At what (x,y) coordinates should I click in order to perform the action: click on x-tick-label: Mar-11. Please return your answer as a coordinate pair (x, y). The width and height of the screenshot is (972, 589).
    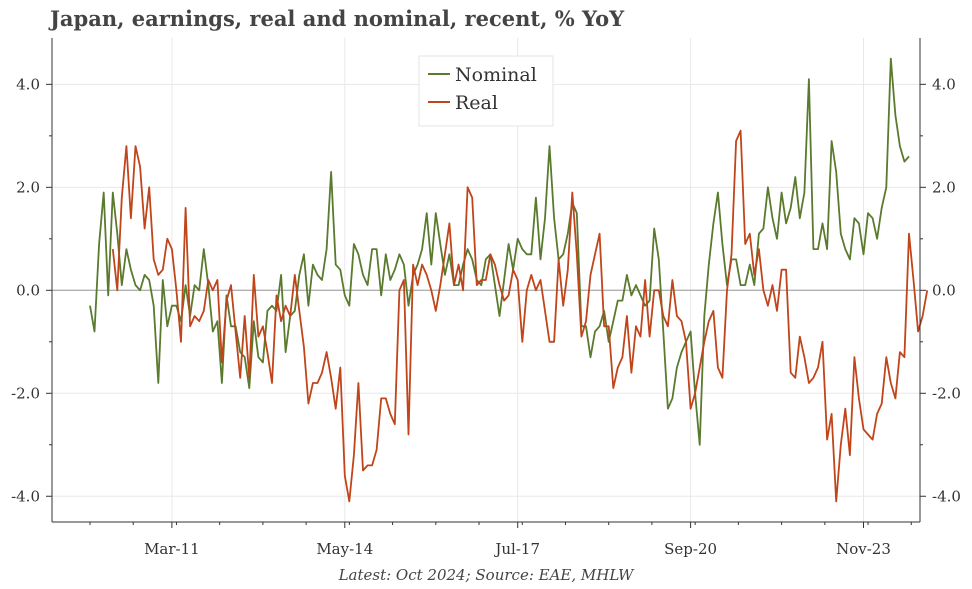
    Looking at the image, I should click on (172, 549).